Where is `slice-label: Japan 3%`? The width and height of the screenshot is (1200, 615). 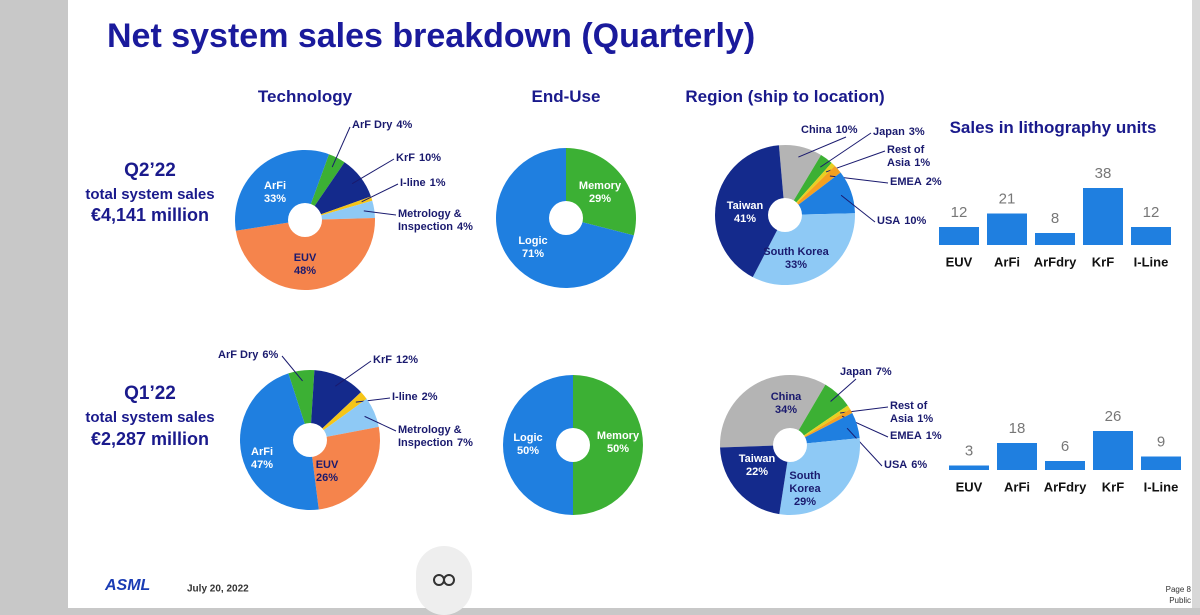 slice-label: Japan 3% is located at coordinates (899, 132).